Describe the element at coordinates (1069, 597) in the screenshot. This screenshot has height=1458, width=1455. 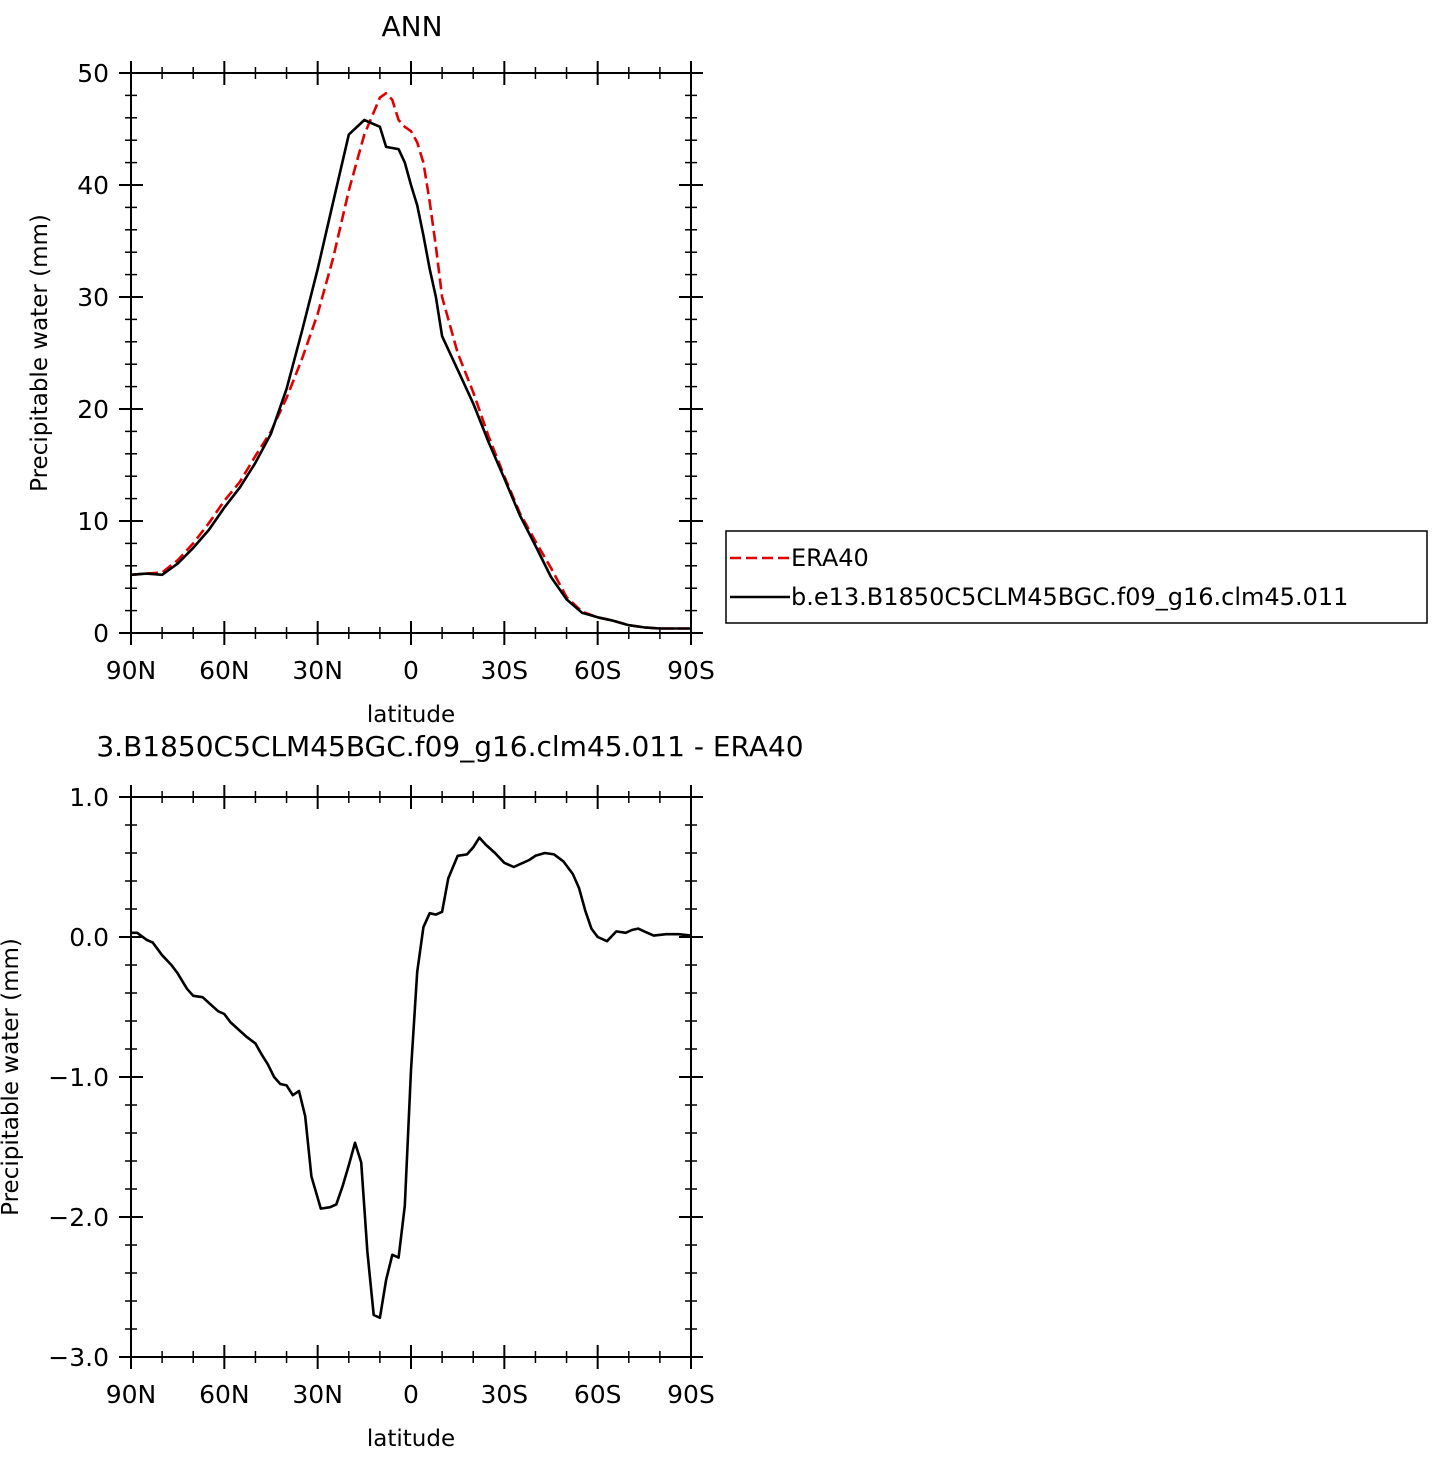
I see `legend-entry-model: b.e13.B1850C5CLM45BGC.f09_g16.clm45.011` at that location.